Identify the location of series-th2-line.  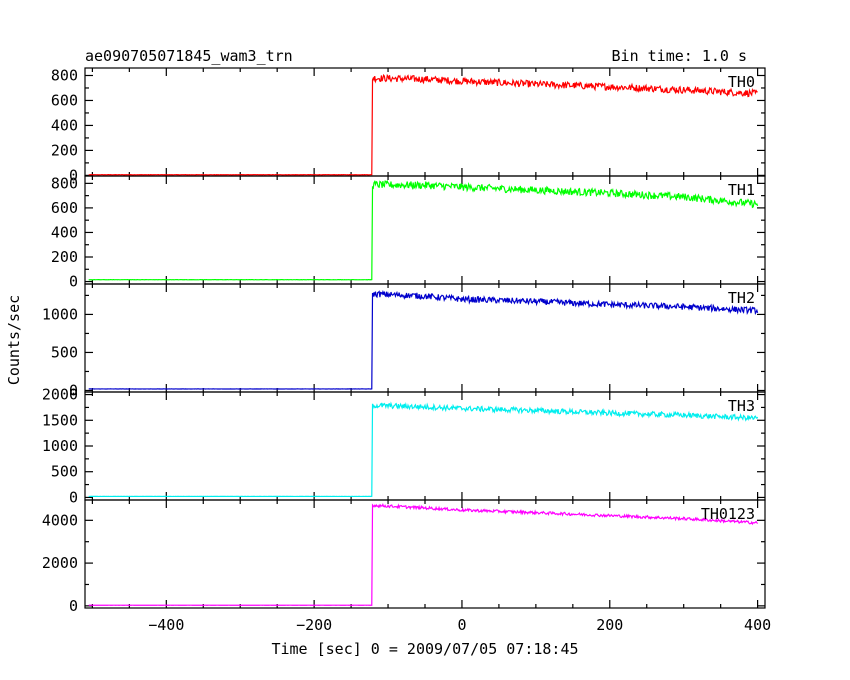
(423, 339).